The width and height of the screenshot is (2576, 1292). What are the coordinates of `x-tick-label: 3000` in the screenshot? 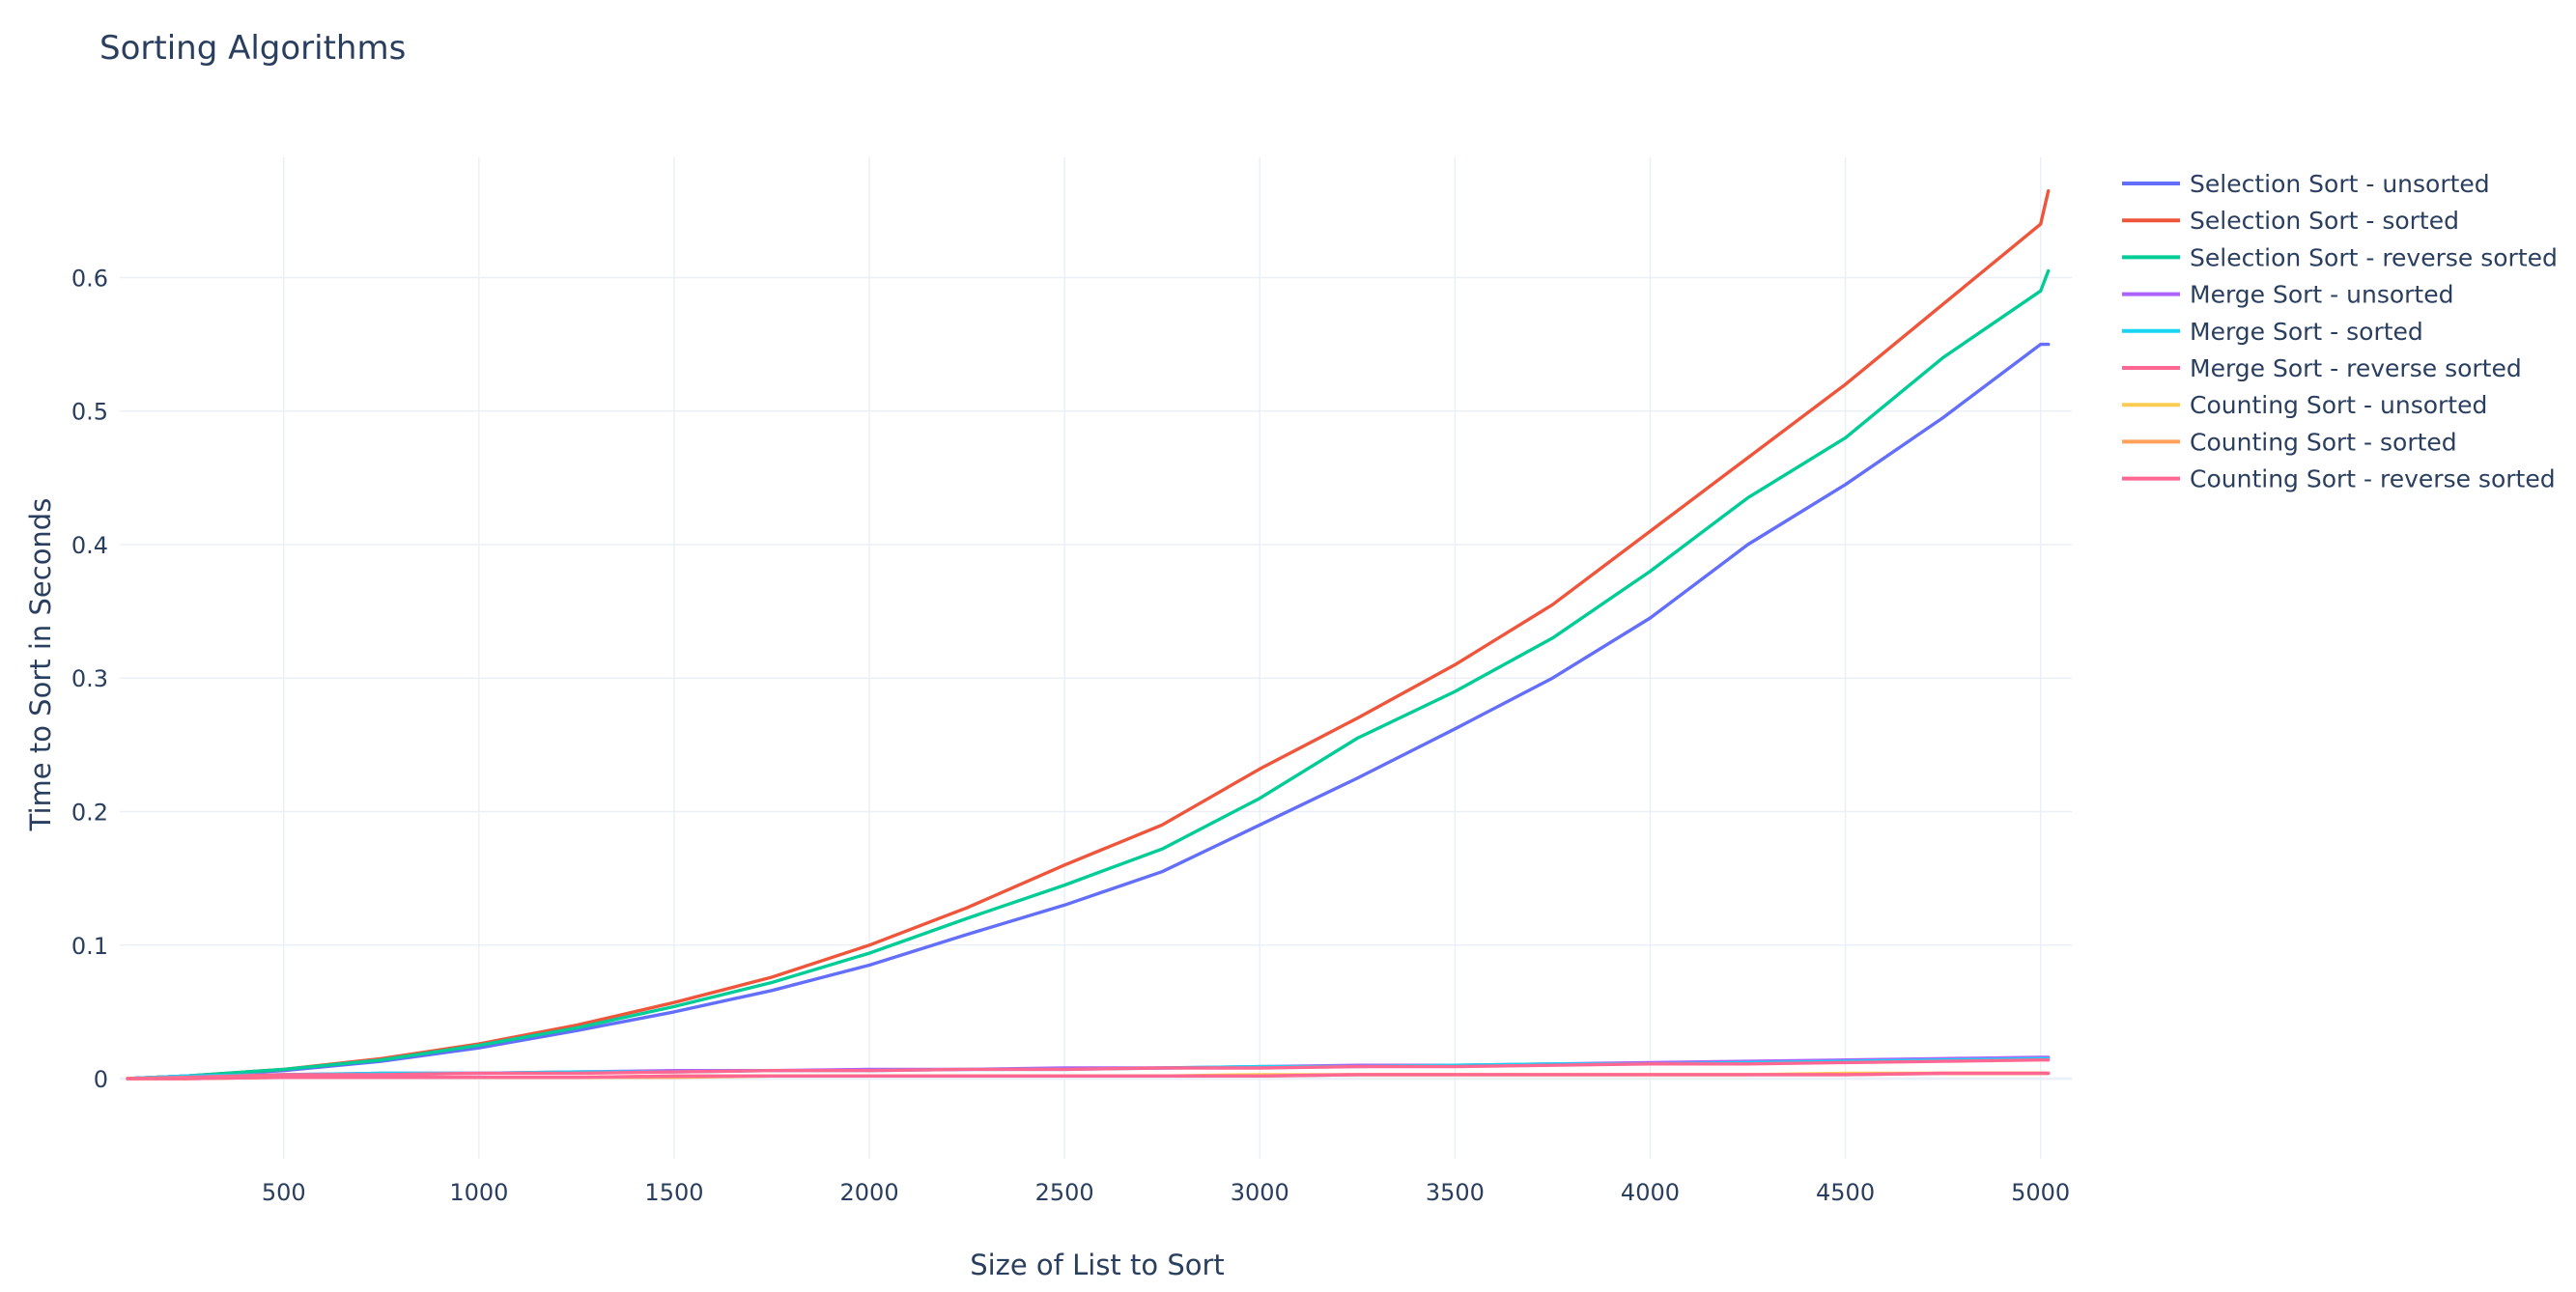 It's located at (1260, 1192).